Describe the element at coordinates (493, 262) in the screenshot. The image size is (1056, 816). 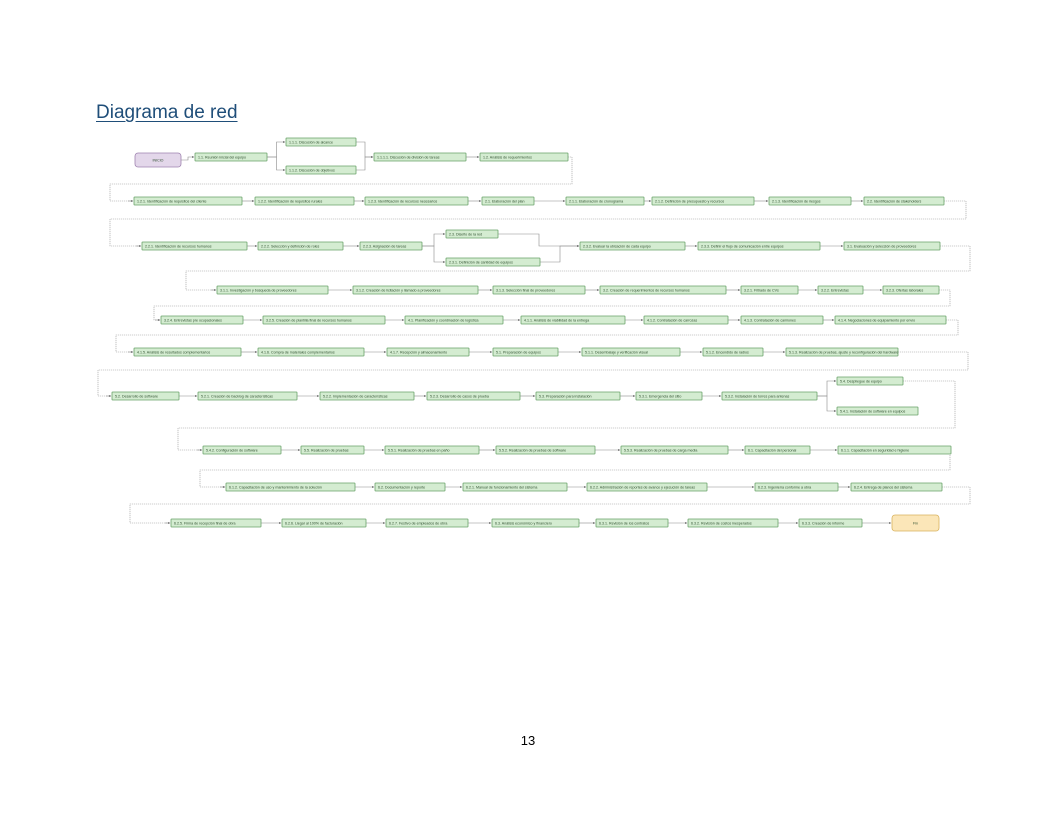
I see `task-node-3-5-box` at that location.